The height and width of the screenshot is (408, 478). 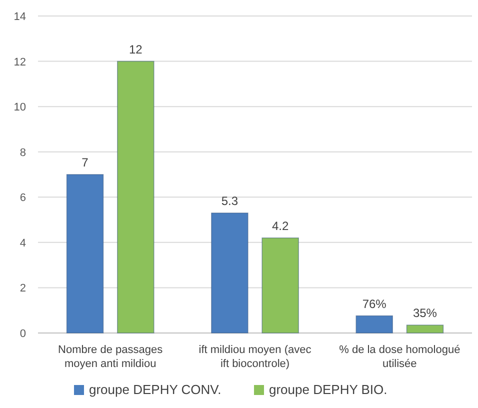 I want to click on data-label: 76%, so click(x=374, y=303).